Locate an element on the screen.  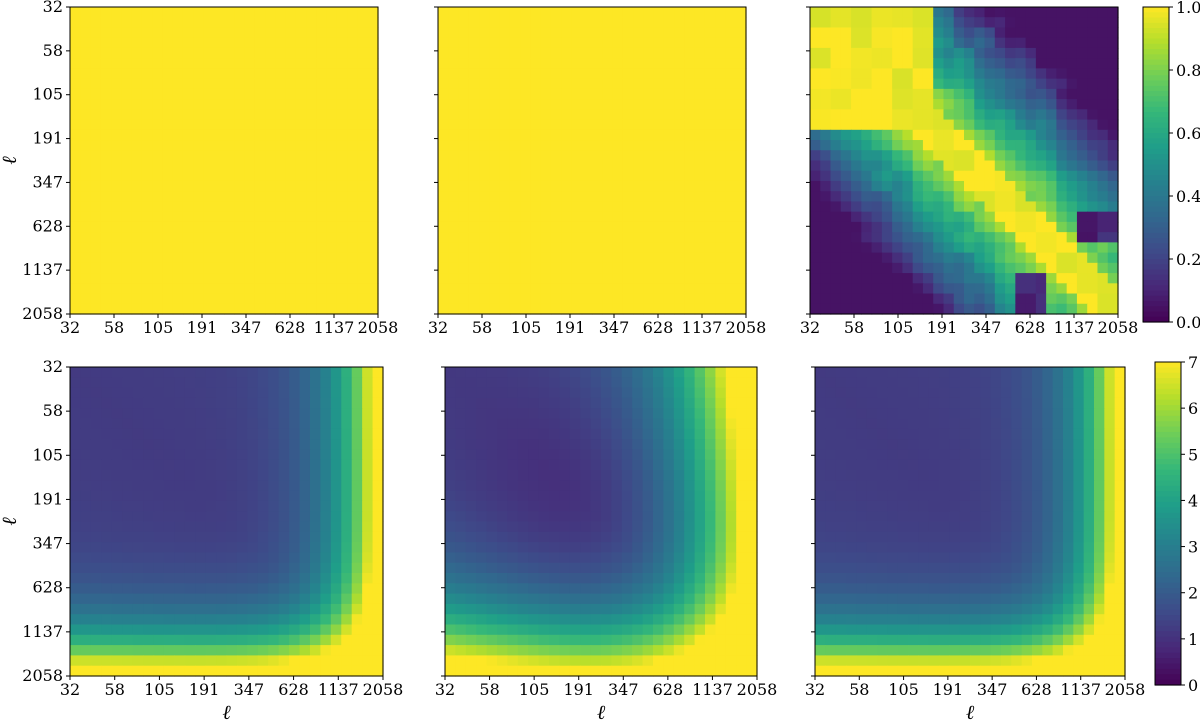
x-tick-label: 32 is located at coordinates (810, 327).